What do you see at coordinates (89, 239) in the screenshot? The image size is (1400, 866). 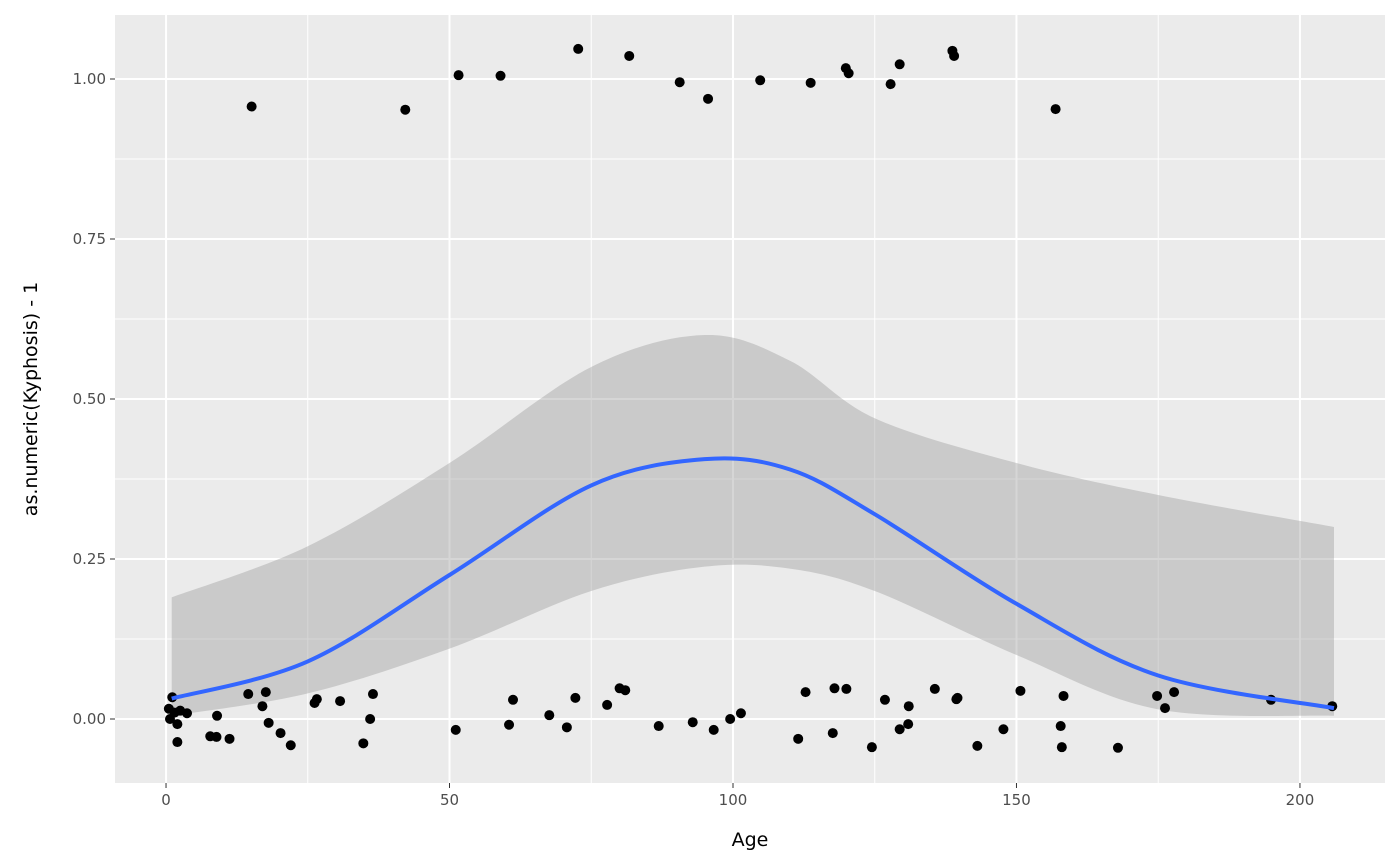 I see `y-tick-label: 0.75` at bounding box center [89, 239].